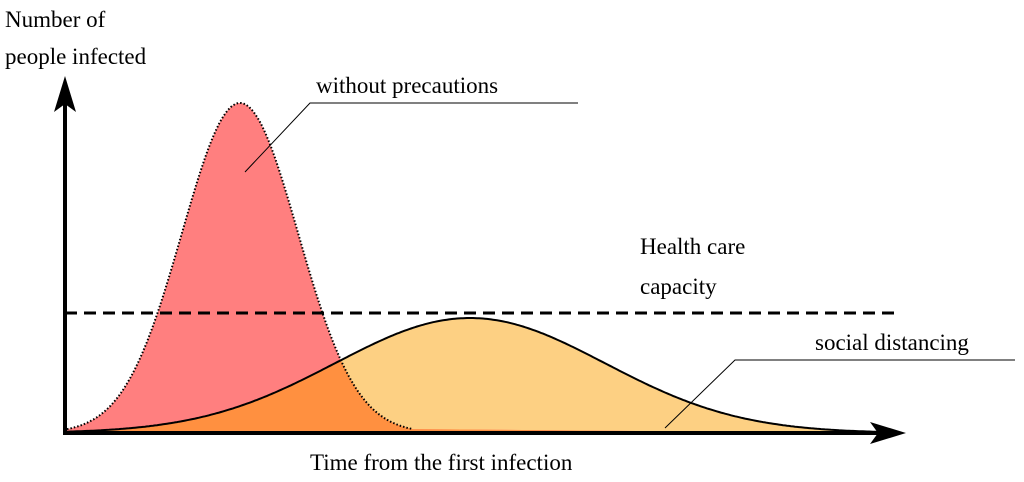 The width and height of the screenshot is (1024, 482). I want to click on y-label: Number of, so click(55, 19).